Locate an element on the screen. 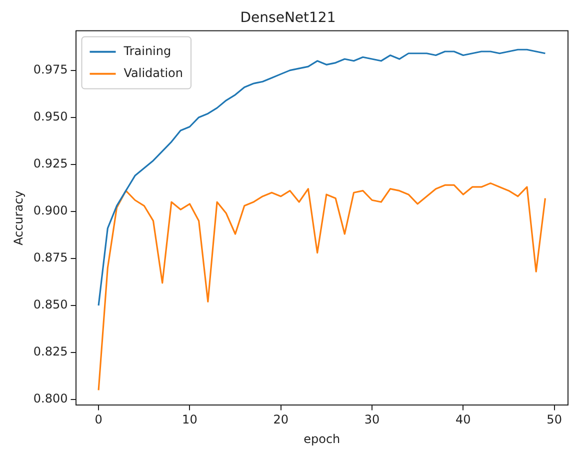 The width and height of the screenshot is (574, 449). x-axis-title: epoch is located at coordinates (322, 439).